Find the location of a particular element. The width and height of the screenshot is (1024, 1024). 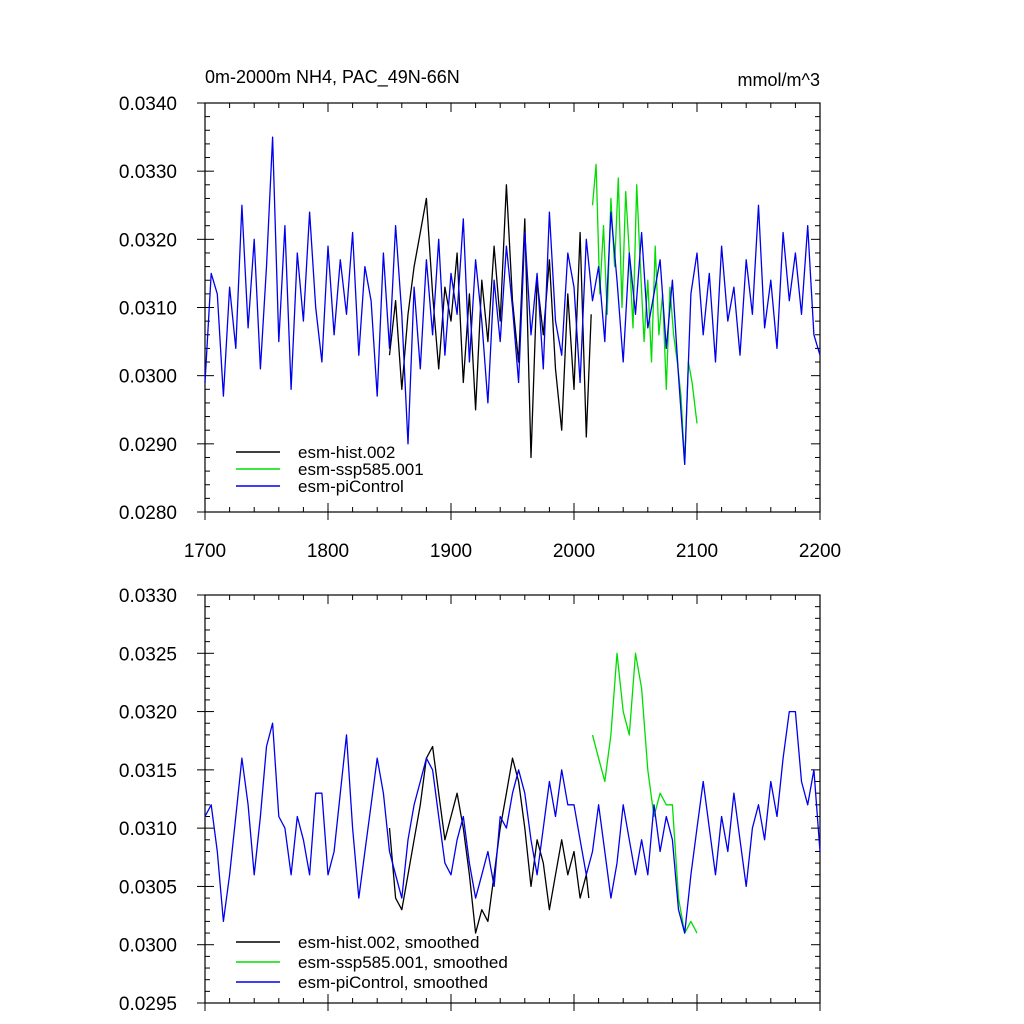

x-tick-label: 2000 is located at coordinates (574, 551).